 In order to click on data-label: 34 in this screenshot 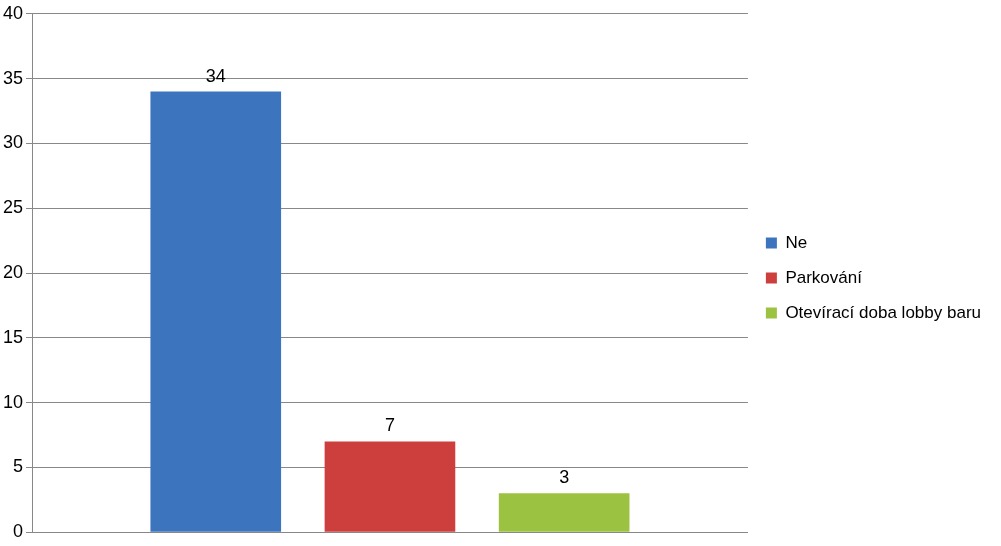, I will do `click(215, 75)`.